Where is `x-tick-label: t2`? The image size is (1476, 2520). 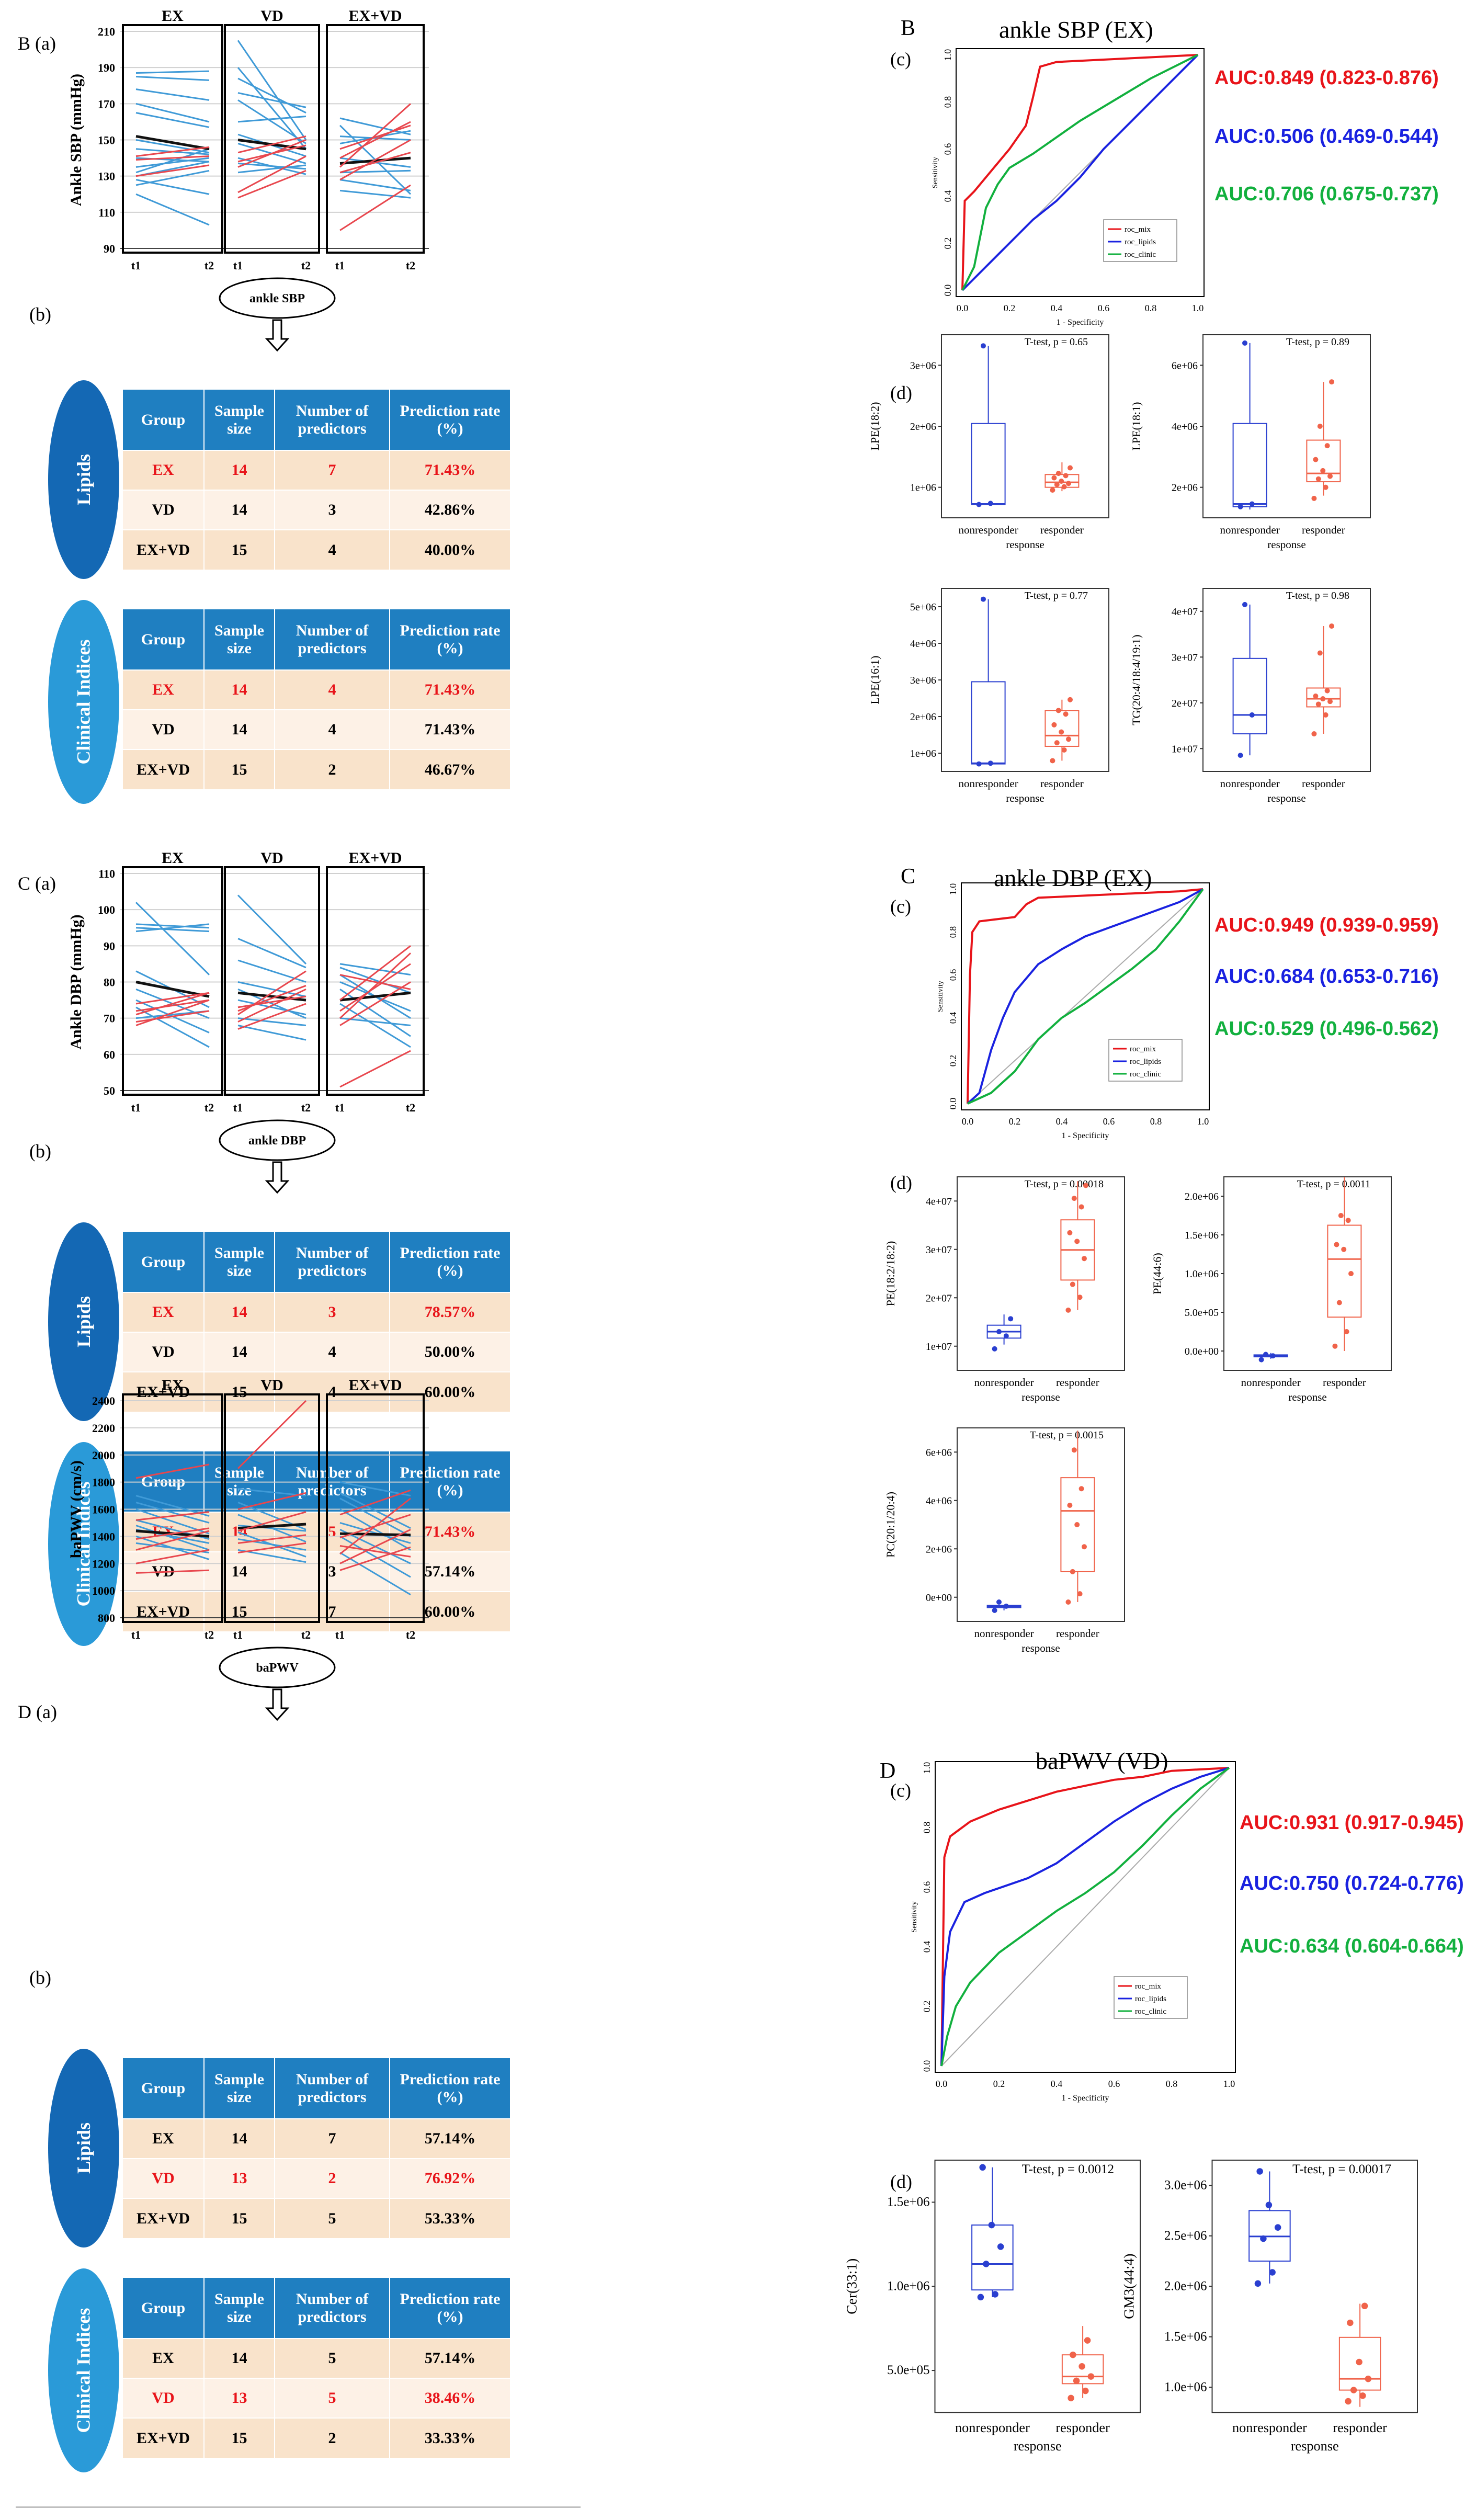 x-tick-label: t2 is located at coordinates (306, 265).